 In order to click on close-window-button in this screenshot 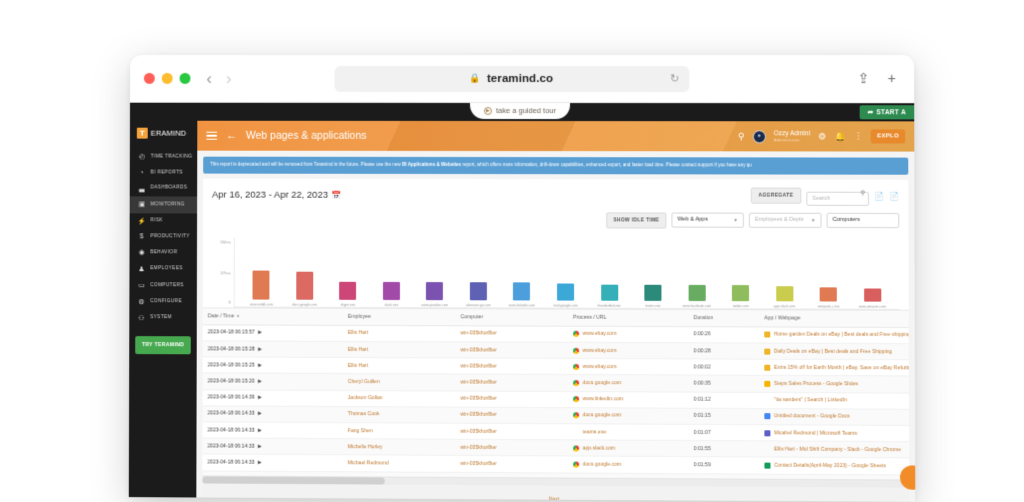, I will do `click(149, 78)`.